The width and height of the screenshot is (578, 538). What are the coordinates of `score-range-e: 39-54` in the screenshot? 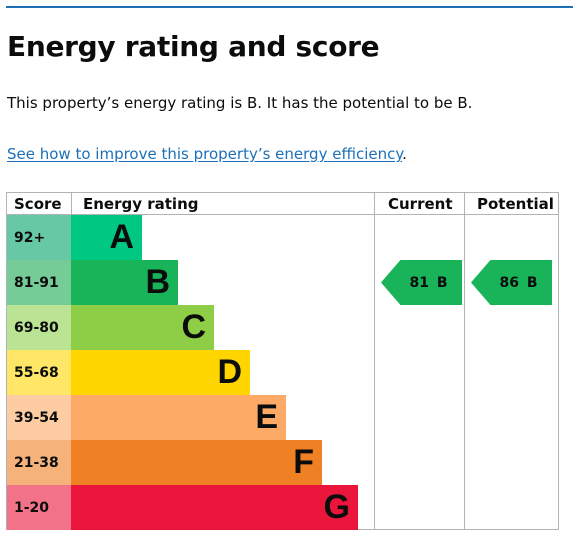 It's located at (39, 417).